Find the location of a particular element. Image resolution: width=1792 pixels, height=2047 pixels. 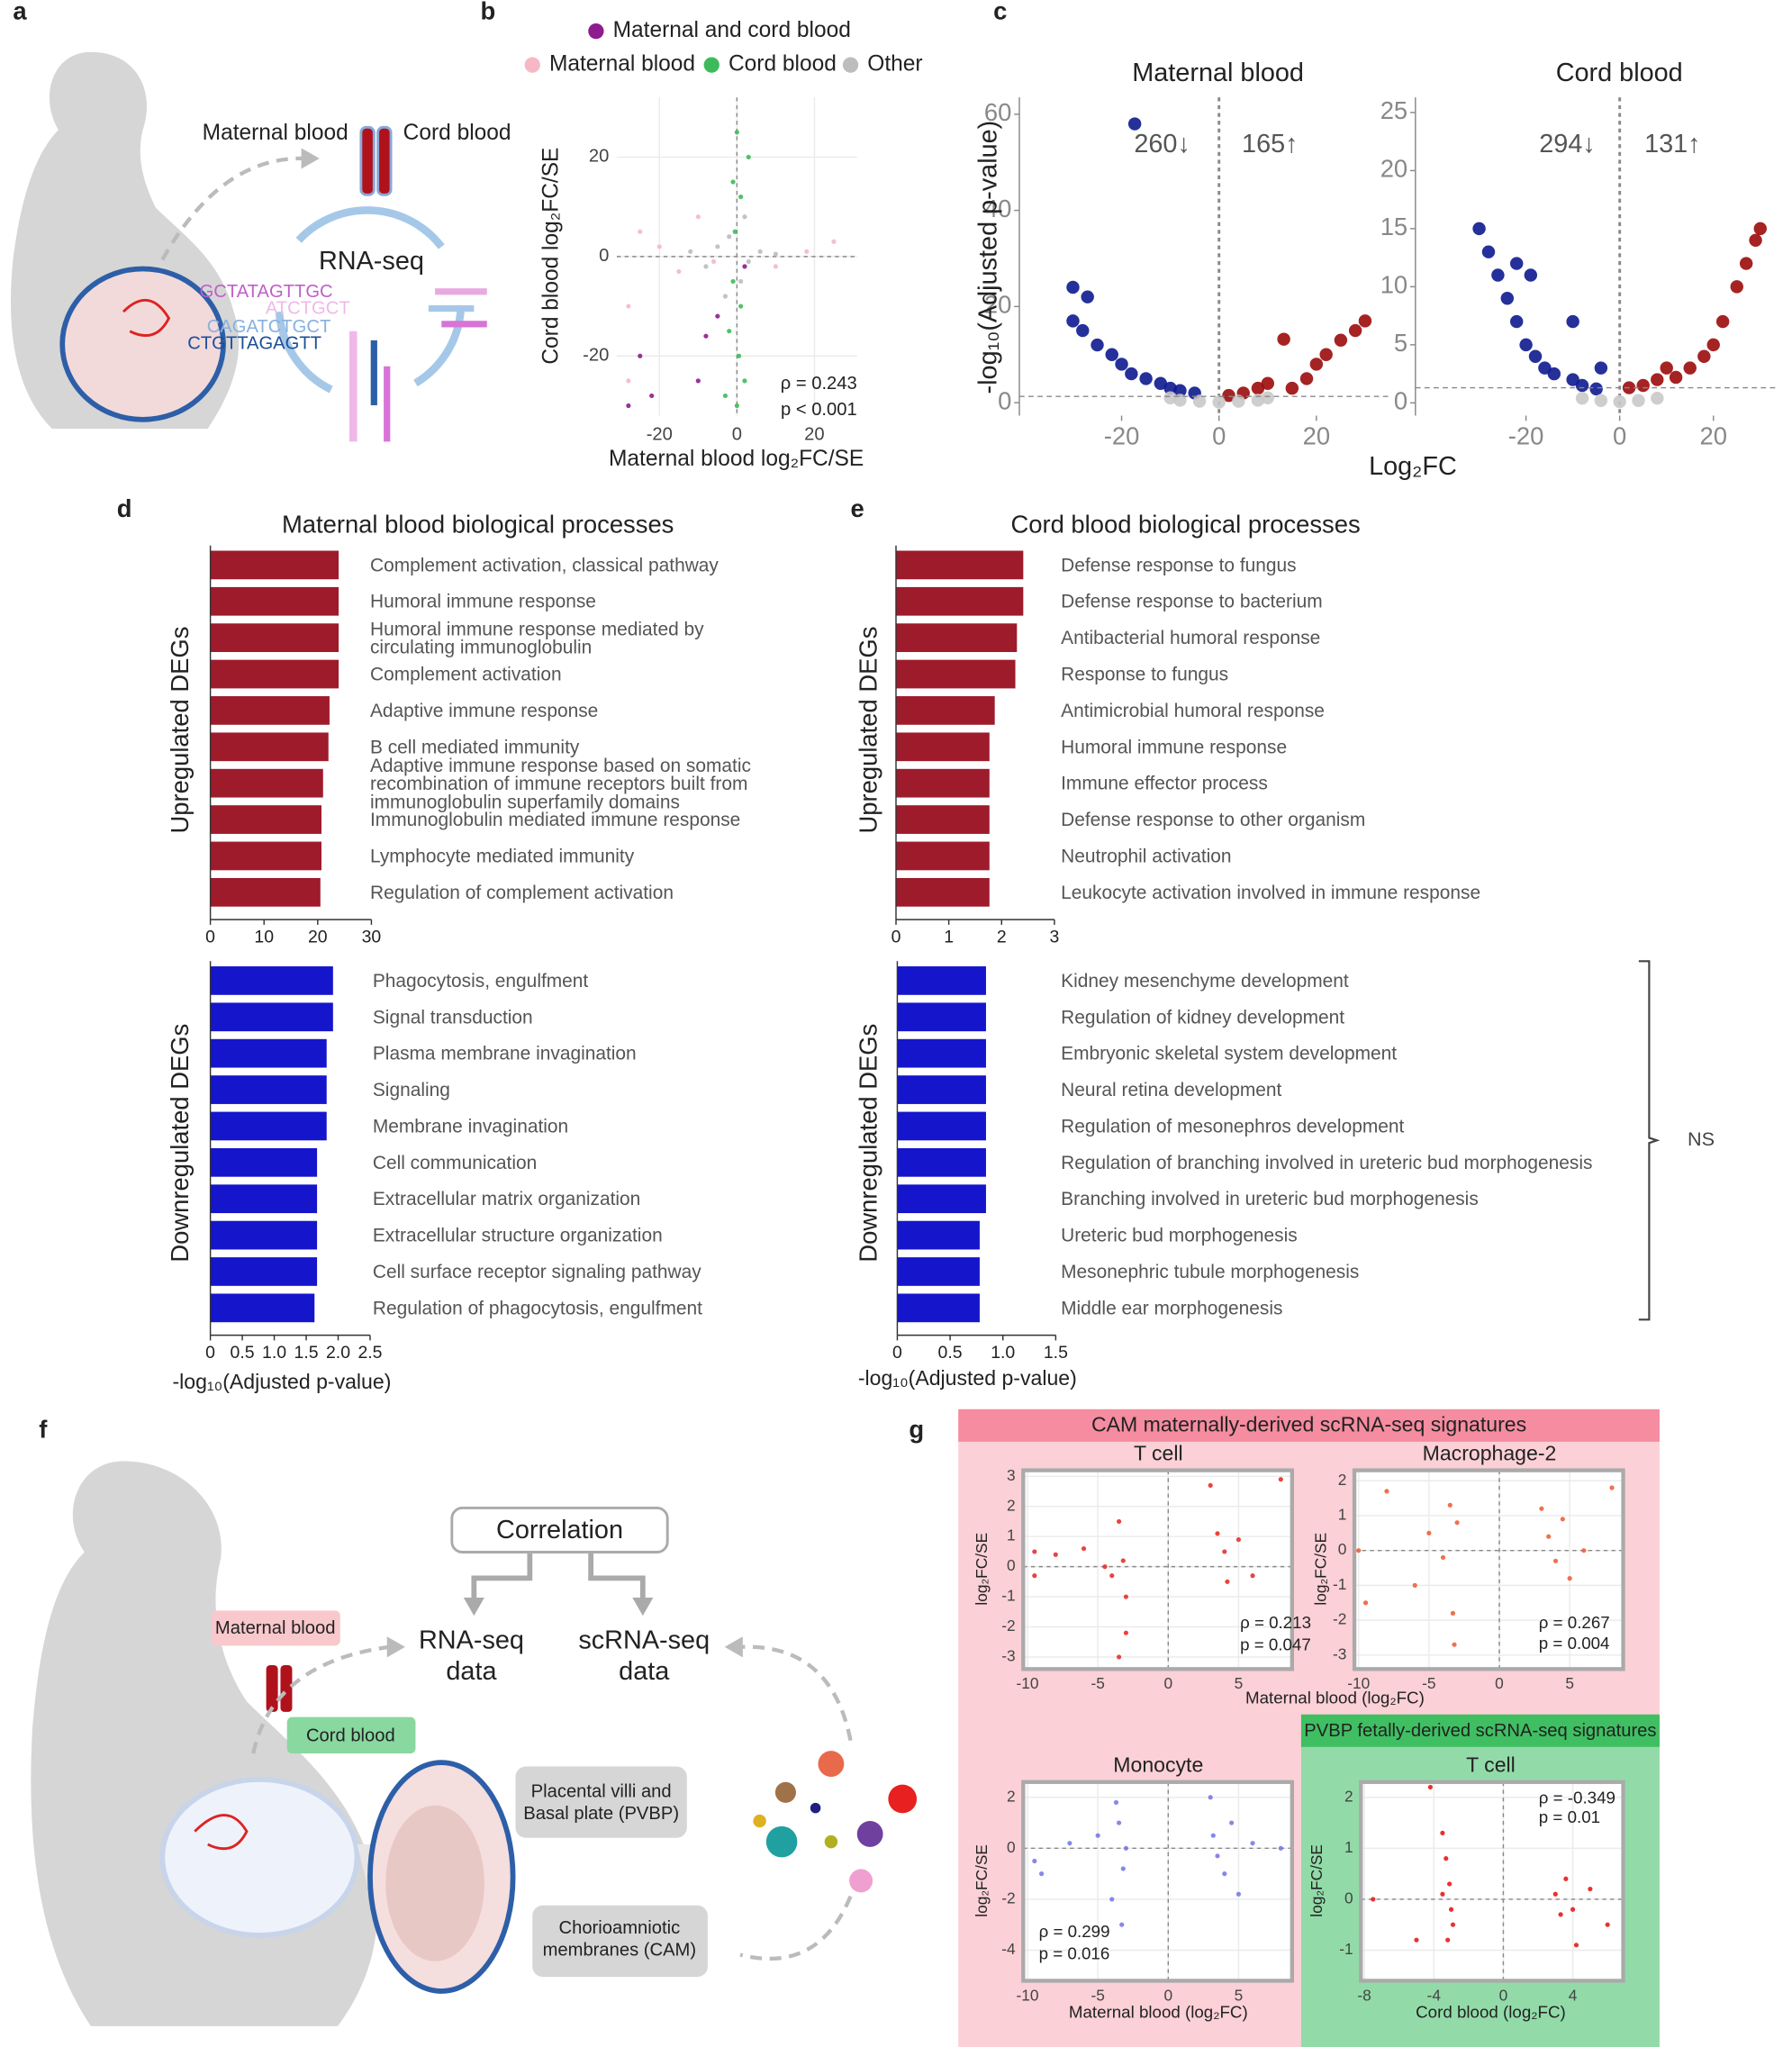

box-label: membranes (CAM) is located at coordinates (619, 1951).